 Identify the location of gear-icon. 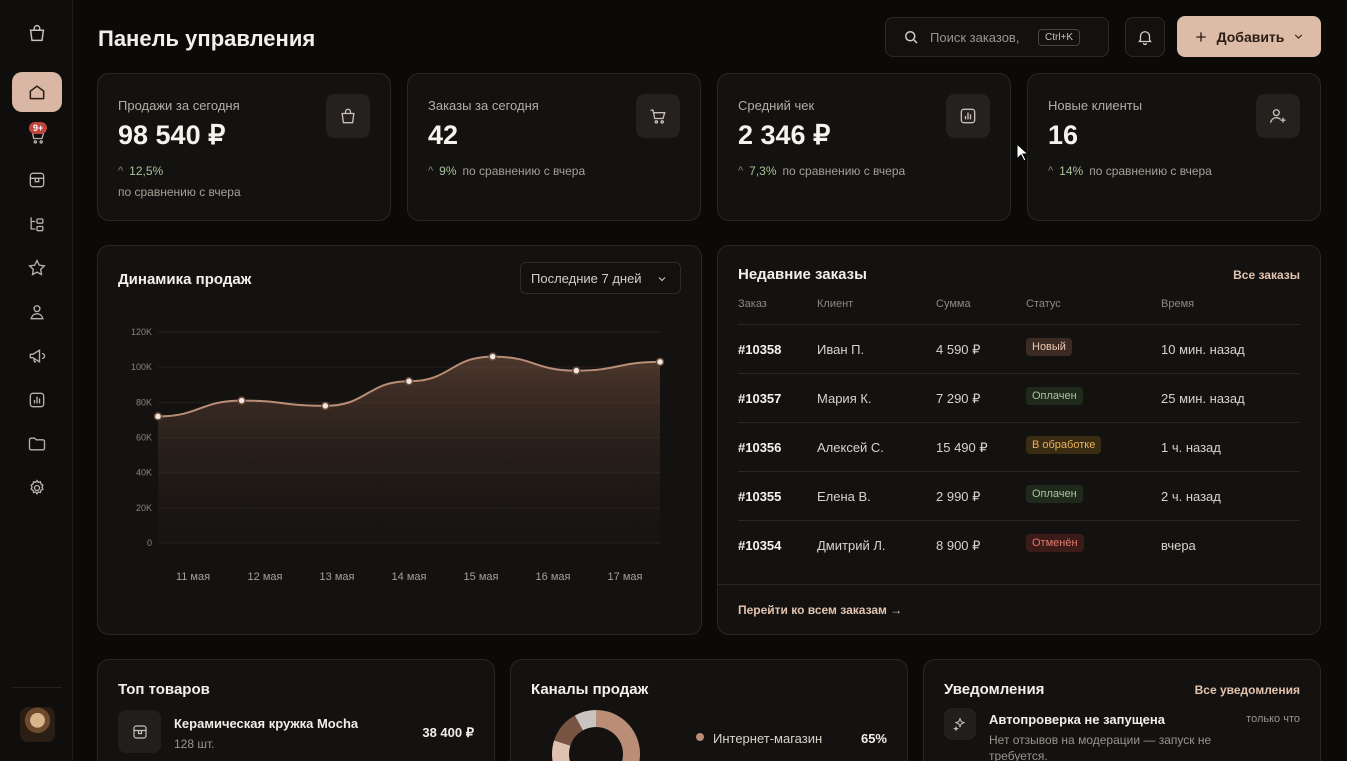
(37, 487).